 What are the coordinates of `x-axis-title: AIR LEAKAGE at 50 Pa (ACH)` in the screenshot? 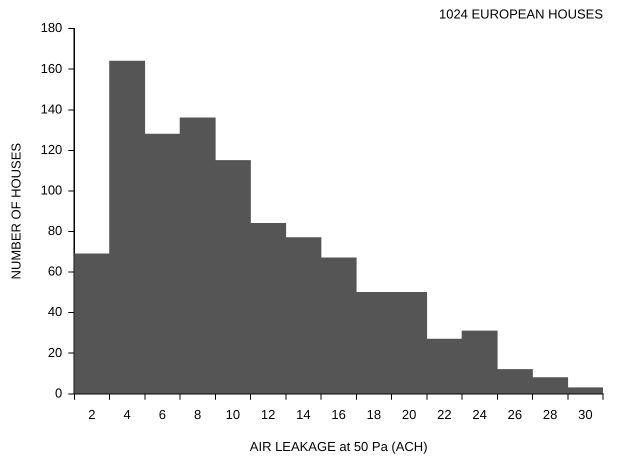 It's located at (339, 446).